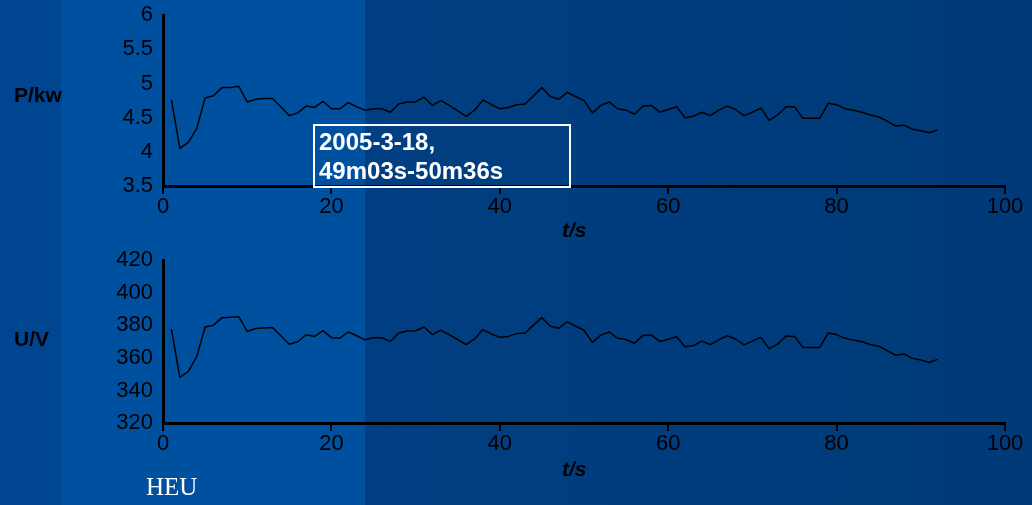  I want to click on y-tick-label: 4, so click(146, 150).